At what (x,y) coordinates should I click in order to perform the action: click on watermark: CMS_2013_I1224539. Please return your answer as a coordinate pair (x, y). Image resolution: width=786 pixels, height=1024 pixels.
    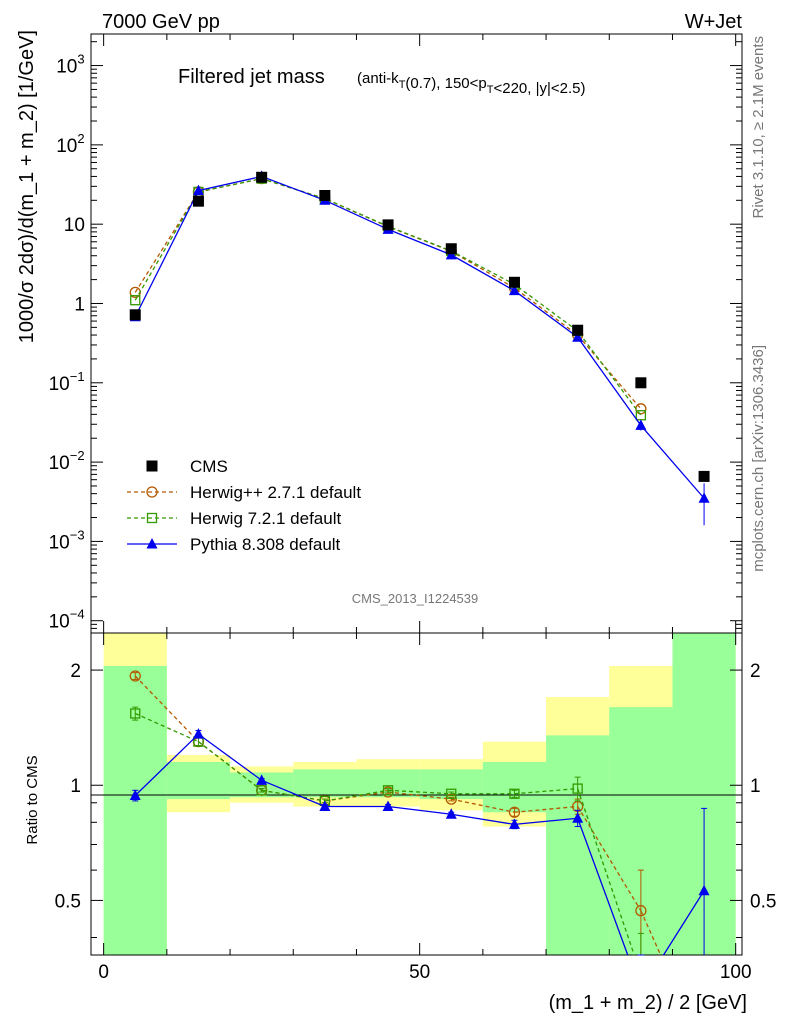
    Looking at the image, I should click on (415, 598).